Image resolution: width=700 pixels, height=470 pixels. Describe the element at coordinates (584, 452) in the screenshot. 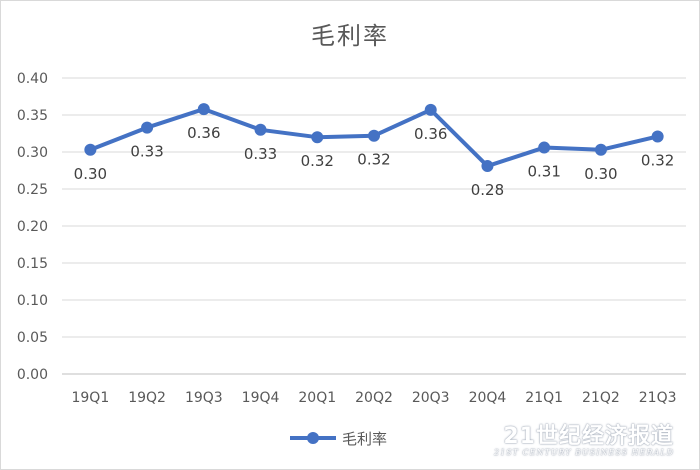

I see `watermark-sub-text: 21ST CENTURY BUSINESS HERALD` at that location.